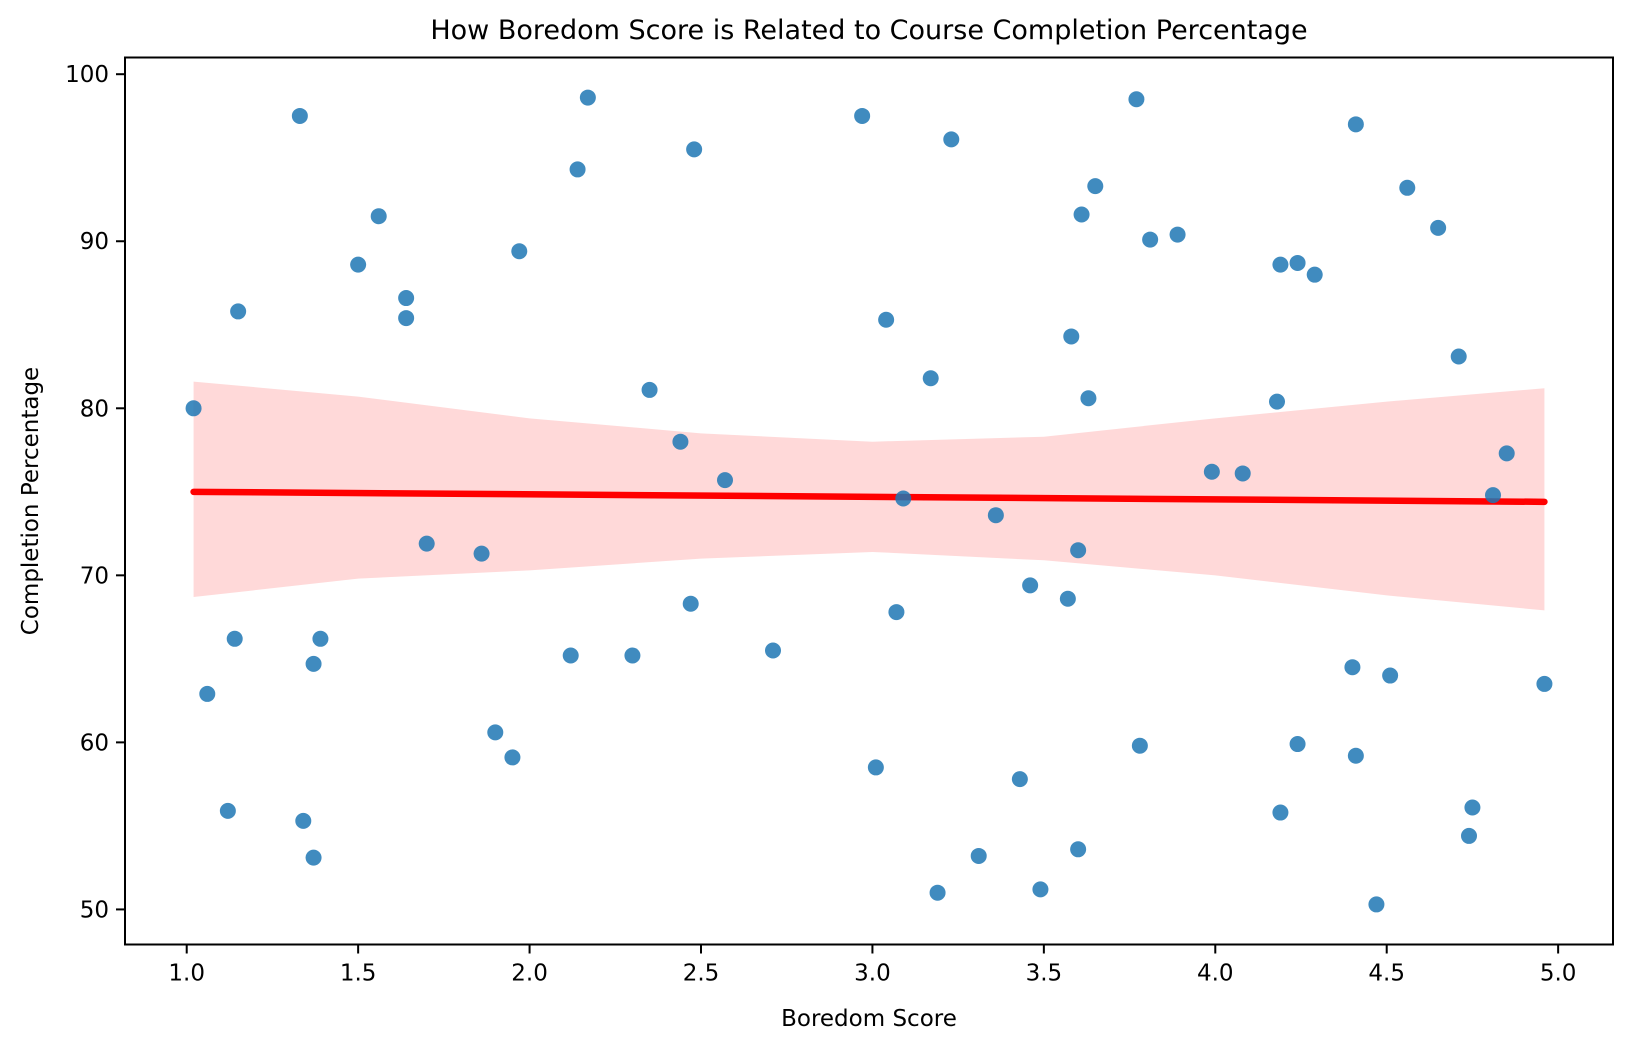 The width and height of the screenshot is (1632, 1050). Describe the element at coordinates (1044, 974) in the screenshot. I see `x-tick-label: 3.5` at that location.